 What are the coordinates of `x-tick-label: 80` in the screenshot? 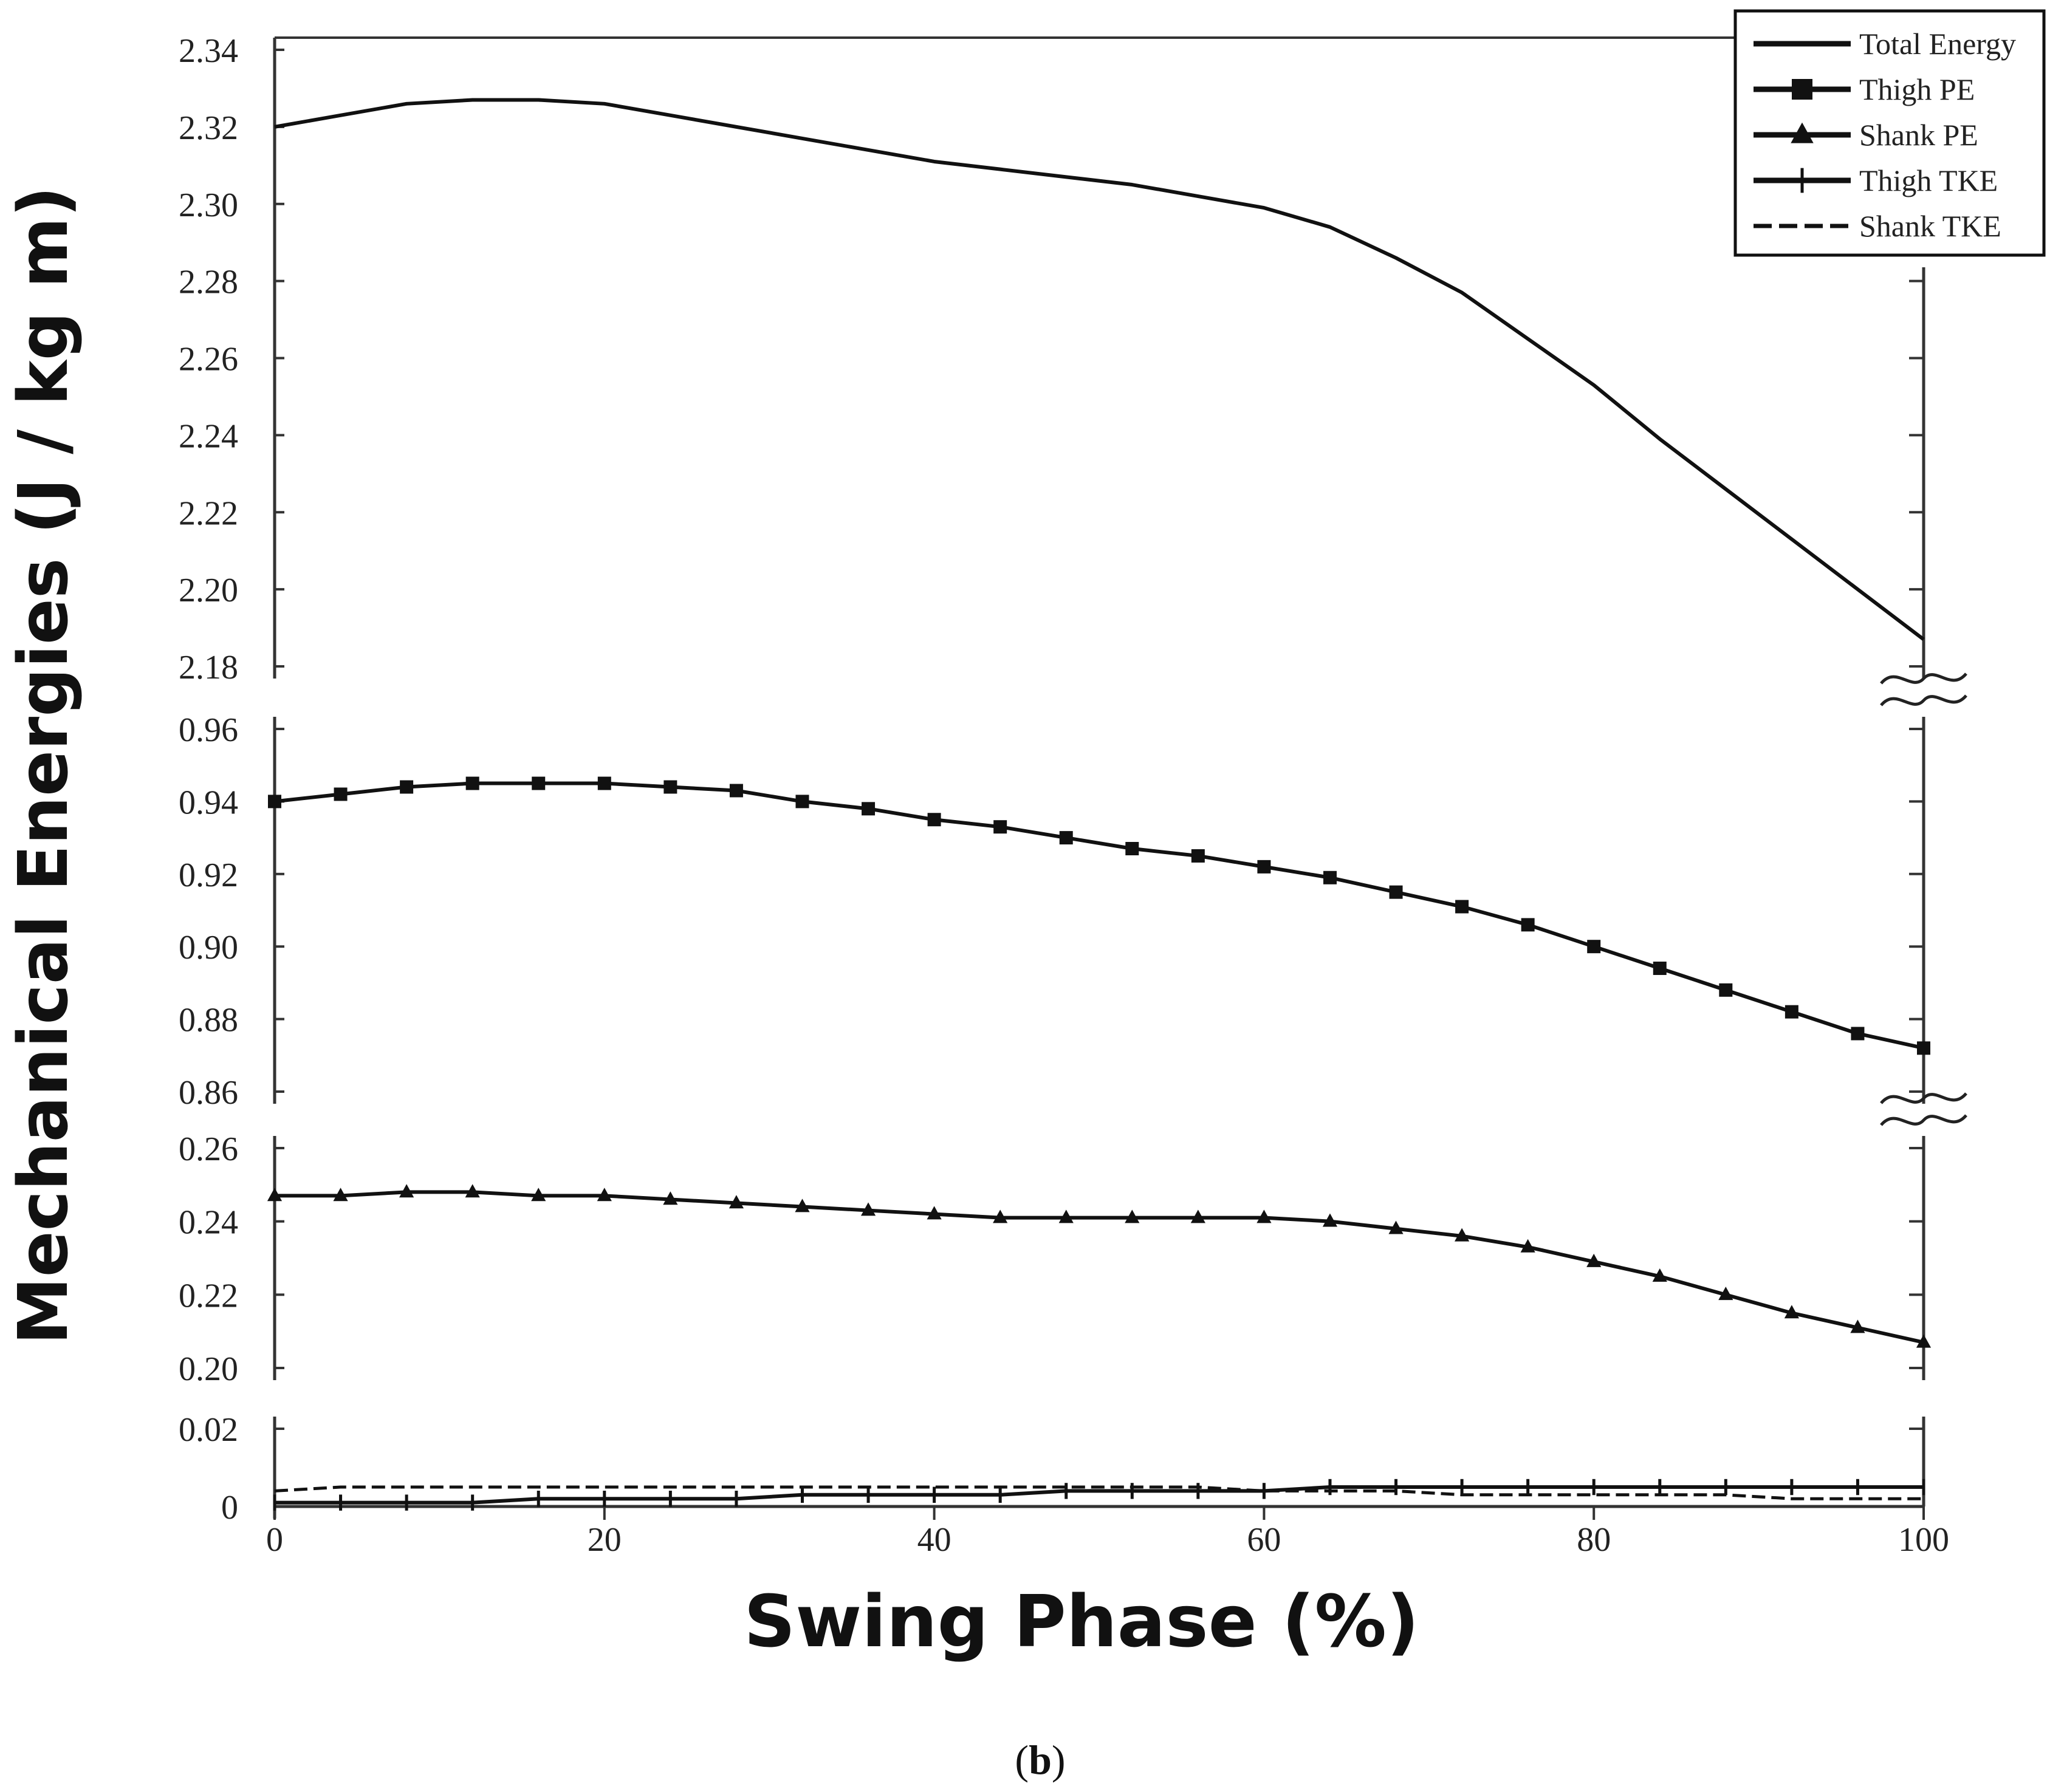 It's located at (1594, 1540).